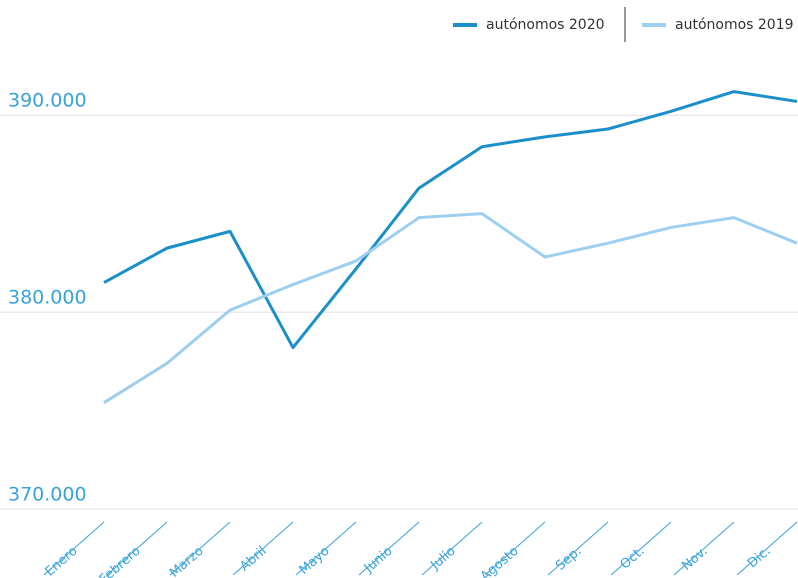 This screenshot has height=578, width=798. I want to click on x-tick-label: Dic., so click(759, 558).